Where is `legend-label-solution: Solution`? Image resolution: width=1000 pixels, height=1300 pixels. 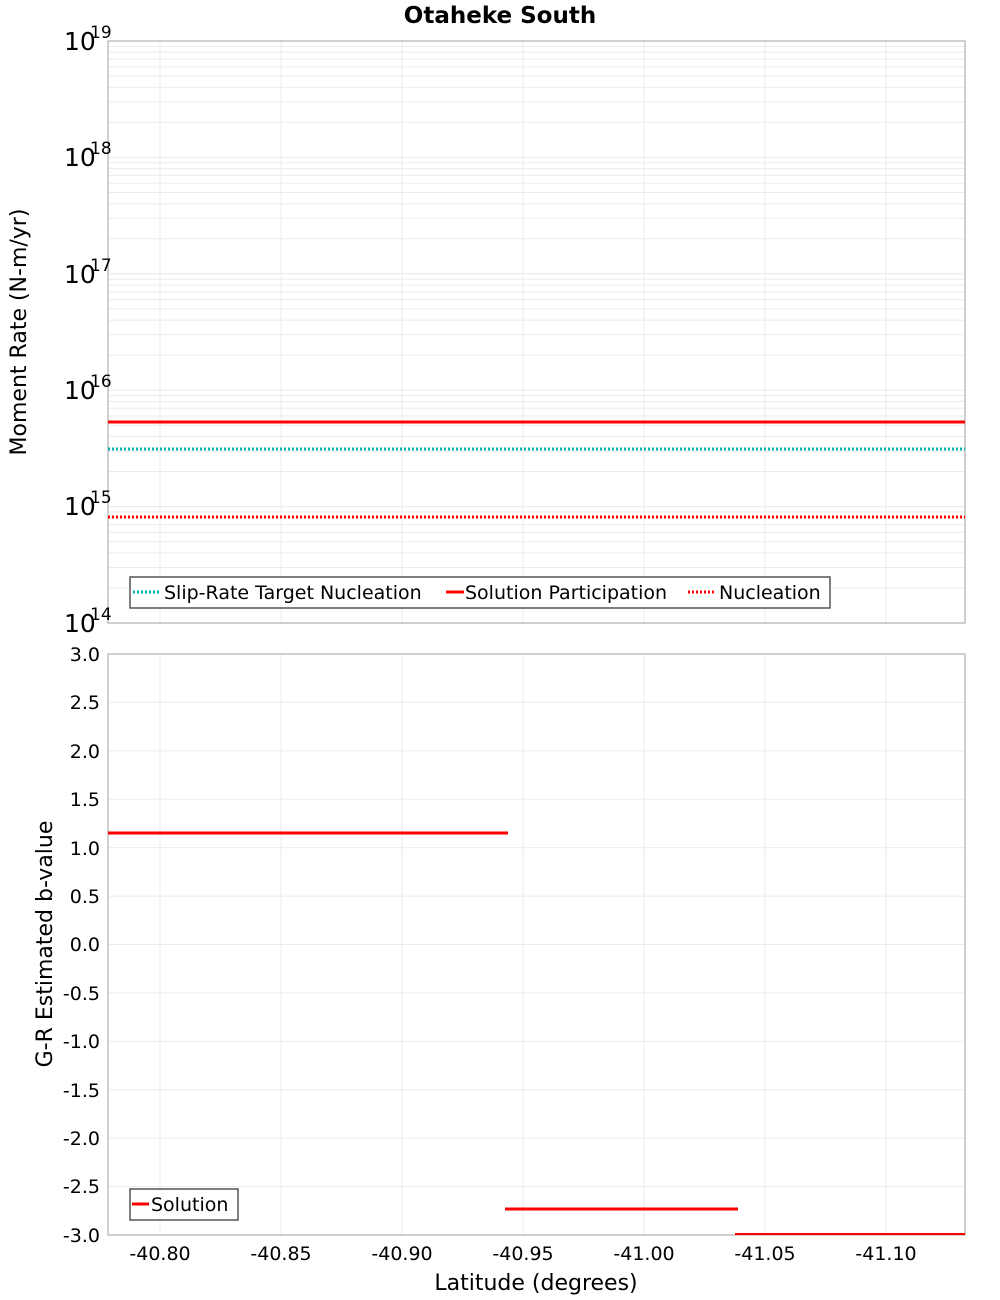
legend-label-solution: Solution is located at coordinates (189, 1205).